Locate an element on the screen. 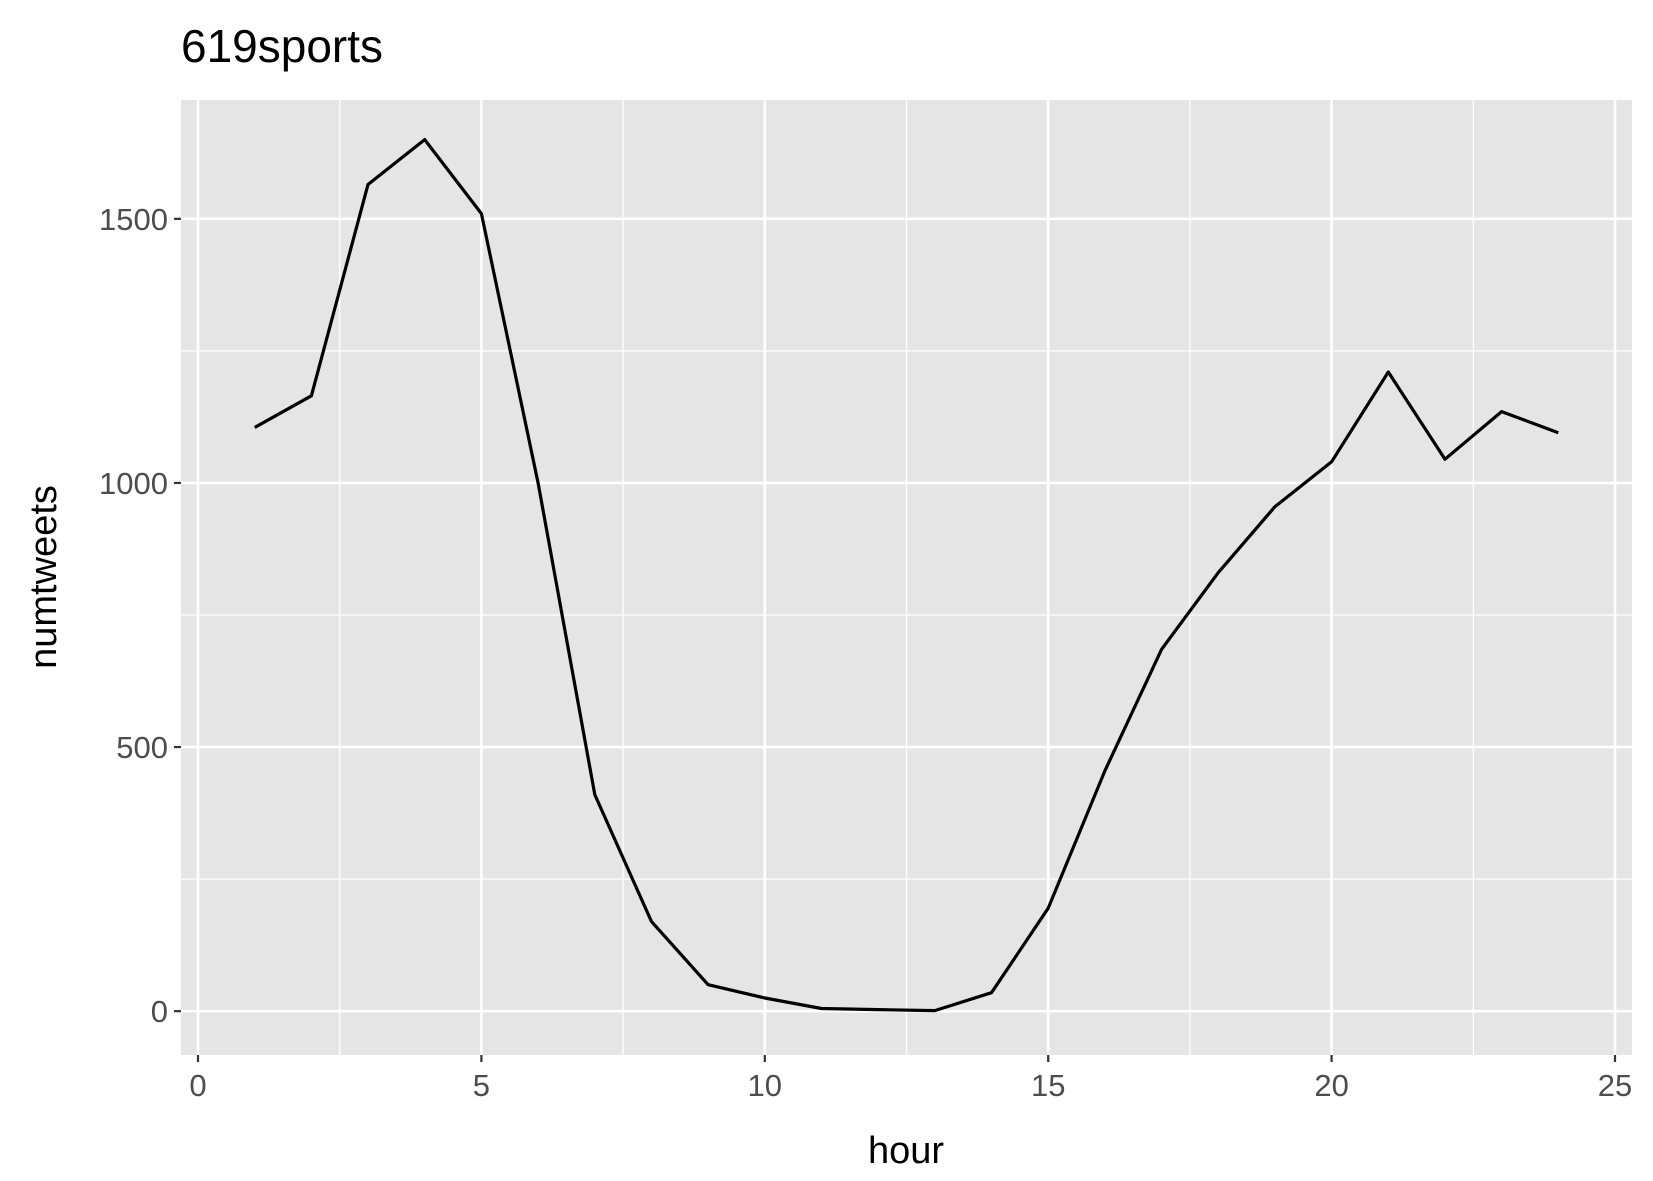  x-axis-title: hour is located at coordinates (906, 1151).